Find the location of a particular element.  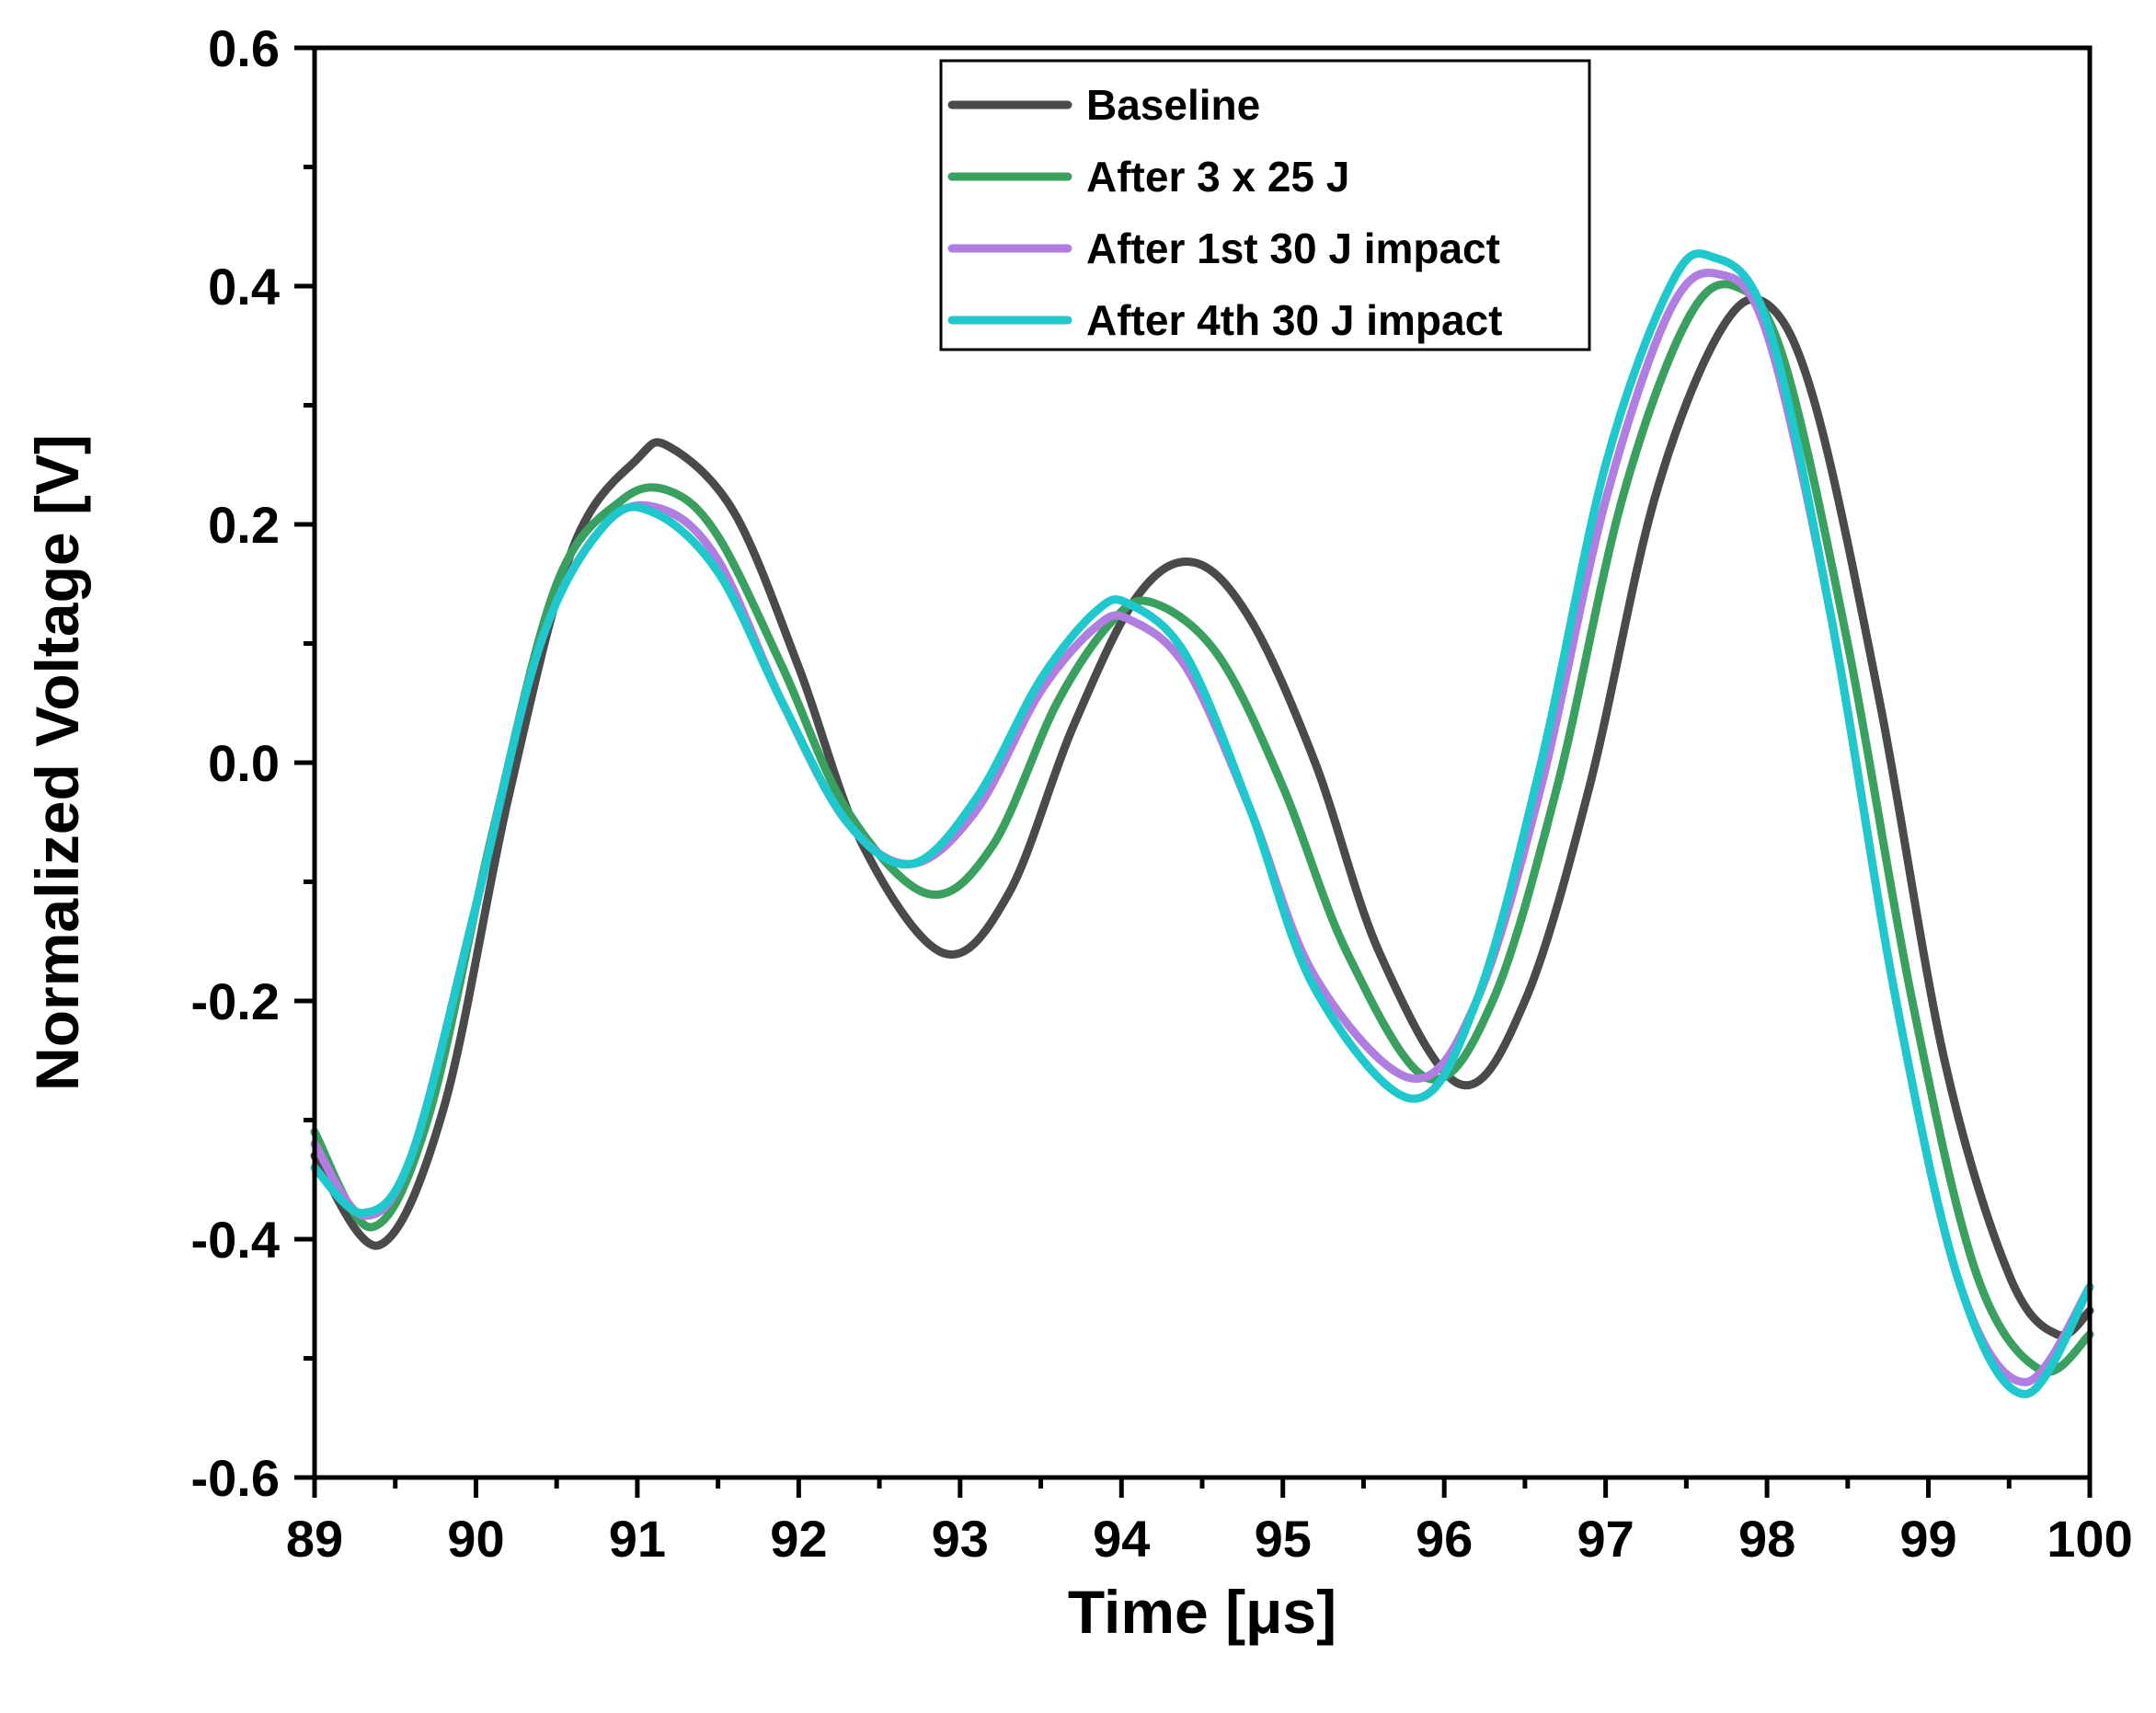

y-axis-title: Normalized Voltage [V] is located at coordinates (57, 762).